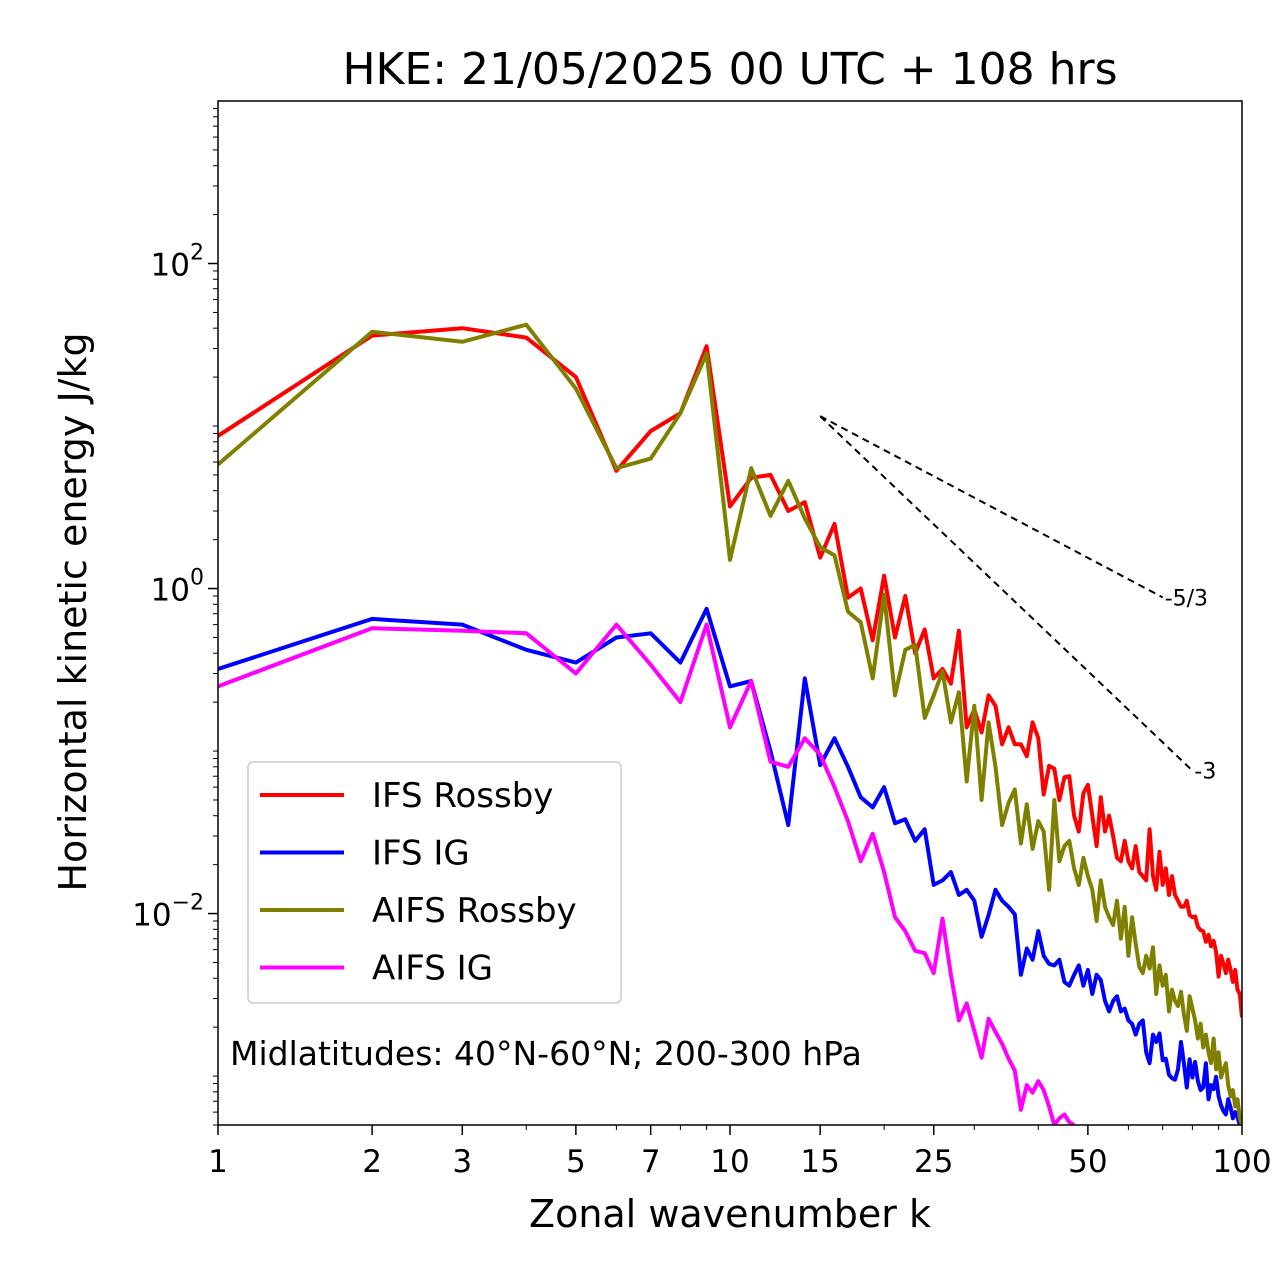  What do you see at coordinates (432, 969) in the screenshot?
I see `legend-label-aifs-ig: AIFS IG` at bounding box center [432, 969].